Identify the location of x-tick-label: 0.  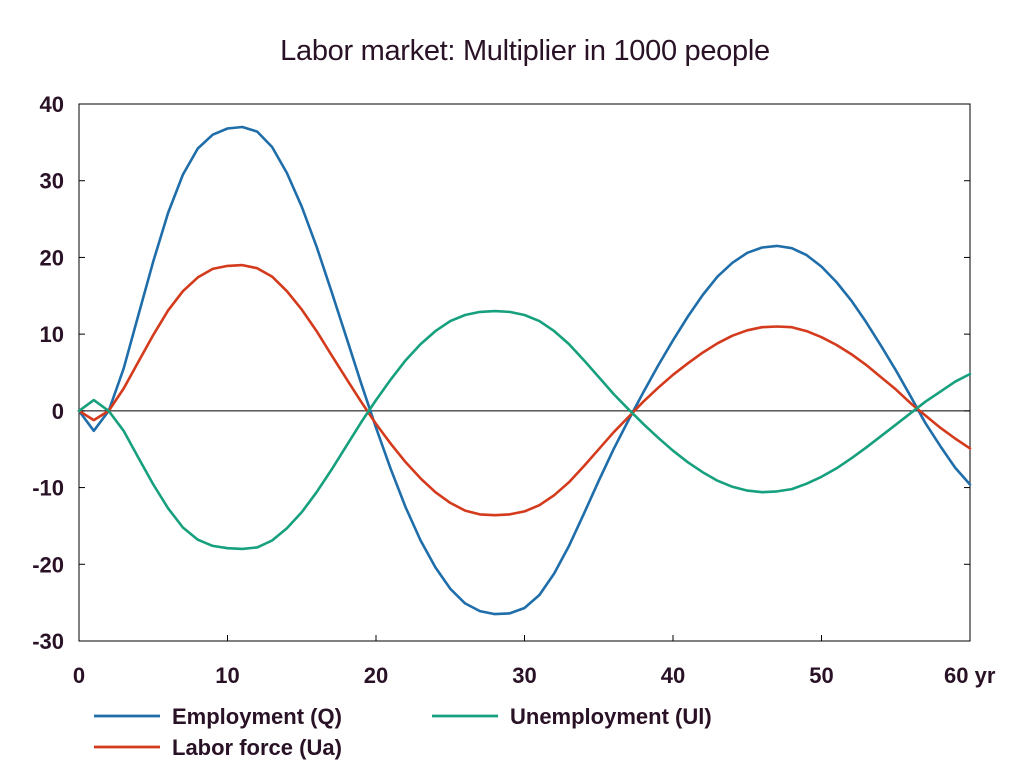
(79, 675).